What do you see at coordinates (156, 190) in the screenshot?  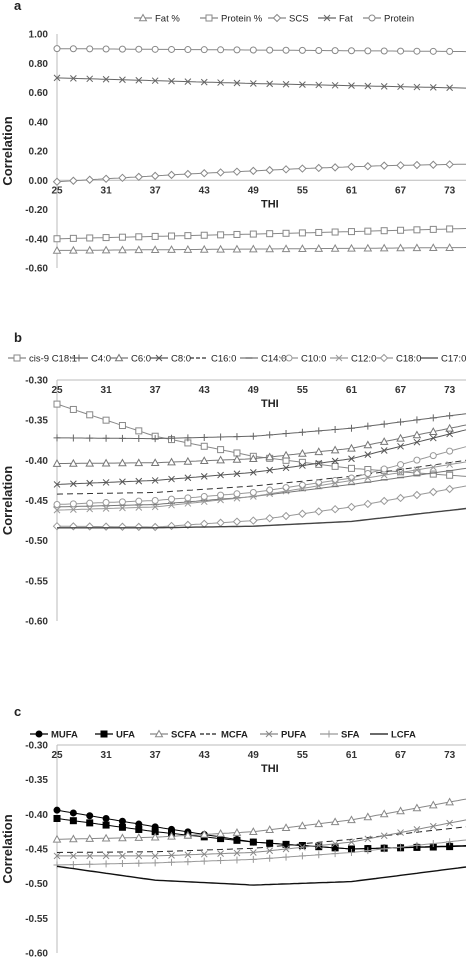 I see `x-tick-label: 37` at bounding box center [156, 190].